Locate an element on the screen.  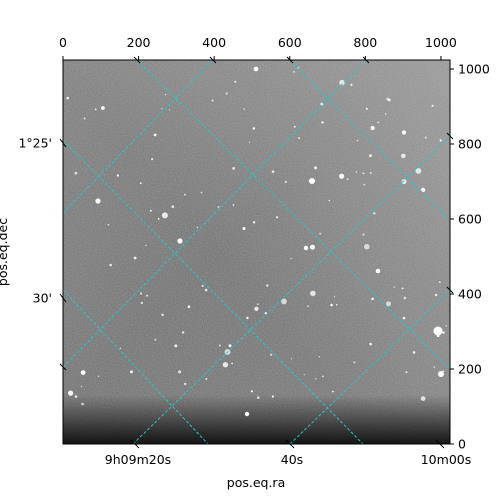
dec-tick-label: 30' is located at coordinates (42, 298).